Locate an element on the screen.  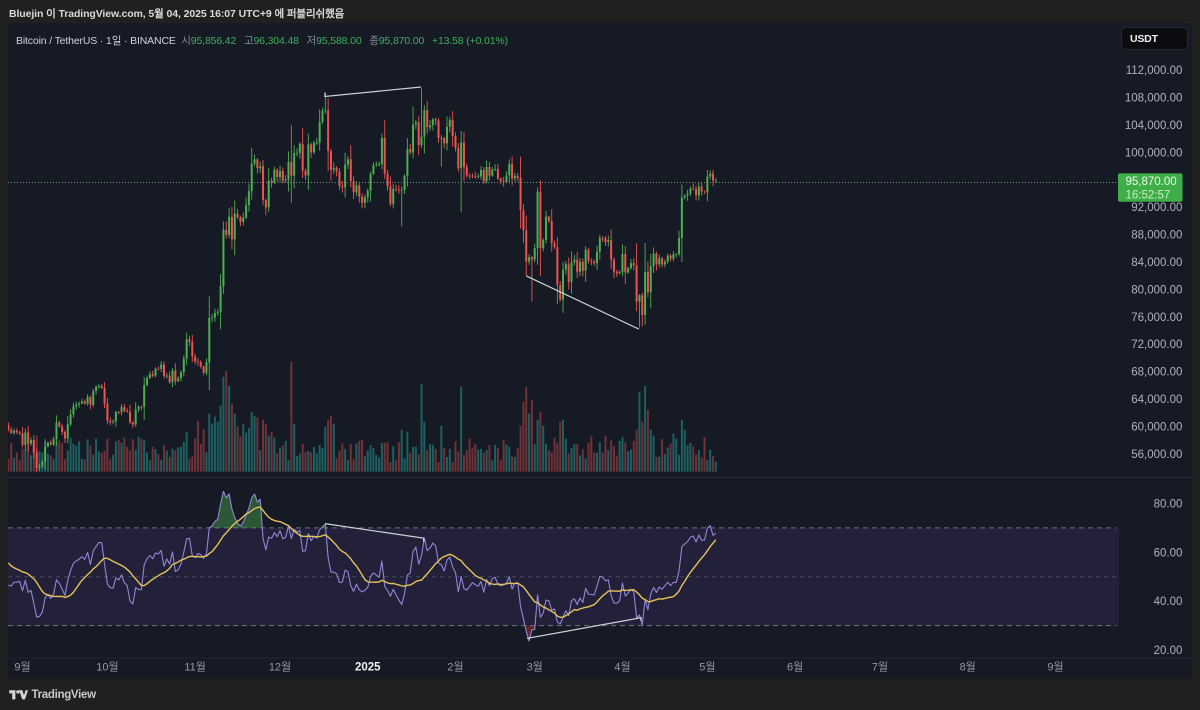
svg-text: 104,000.00 is located at coordinates (1154, 126).